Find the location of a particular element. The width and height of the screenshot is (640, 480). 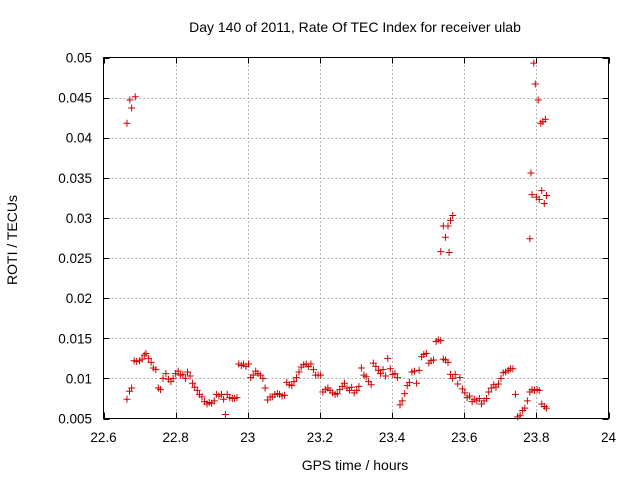

y-tick-label: 0.05 is located at coordinates (79, 58).